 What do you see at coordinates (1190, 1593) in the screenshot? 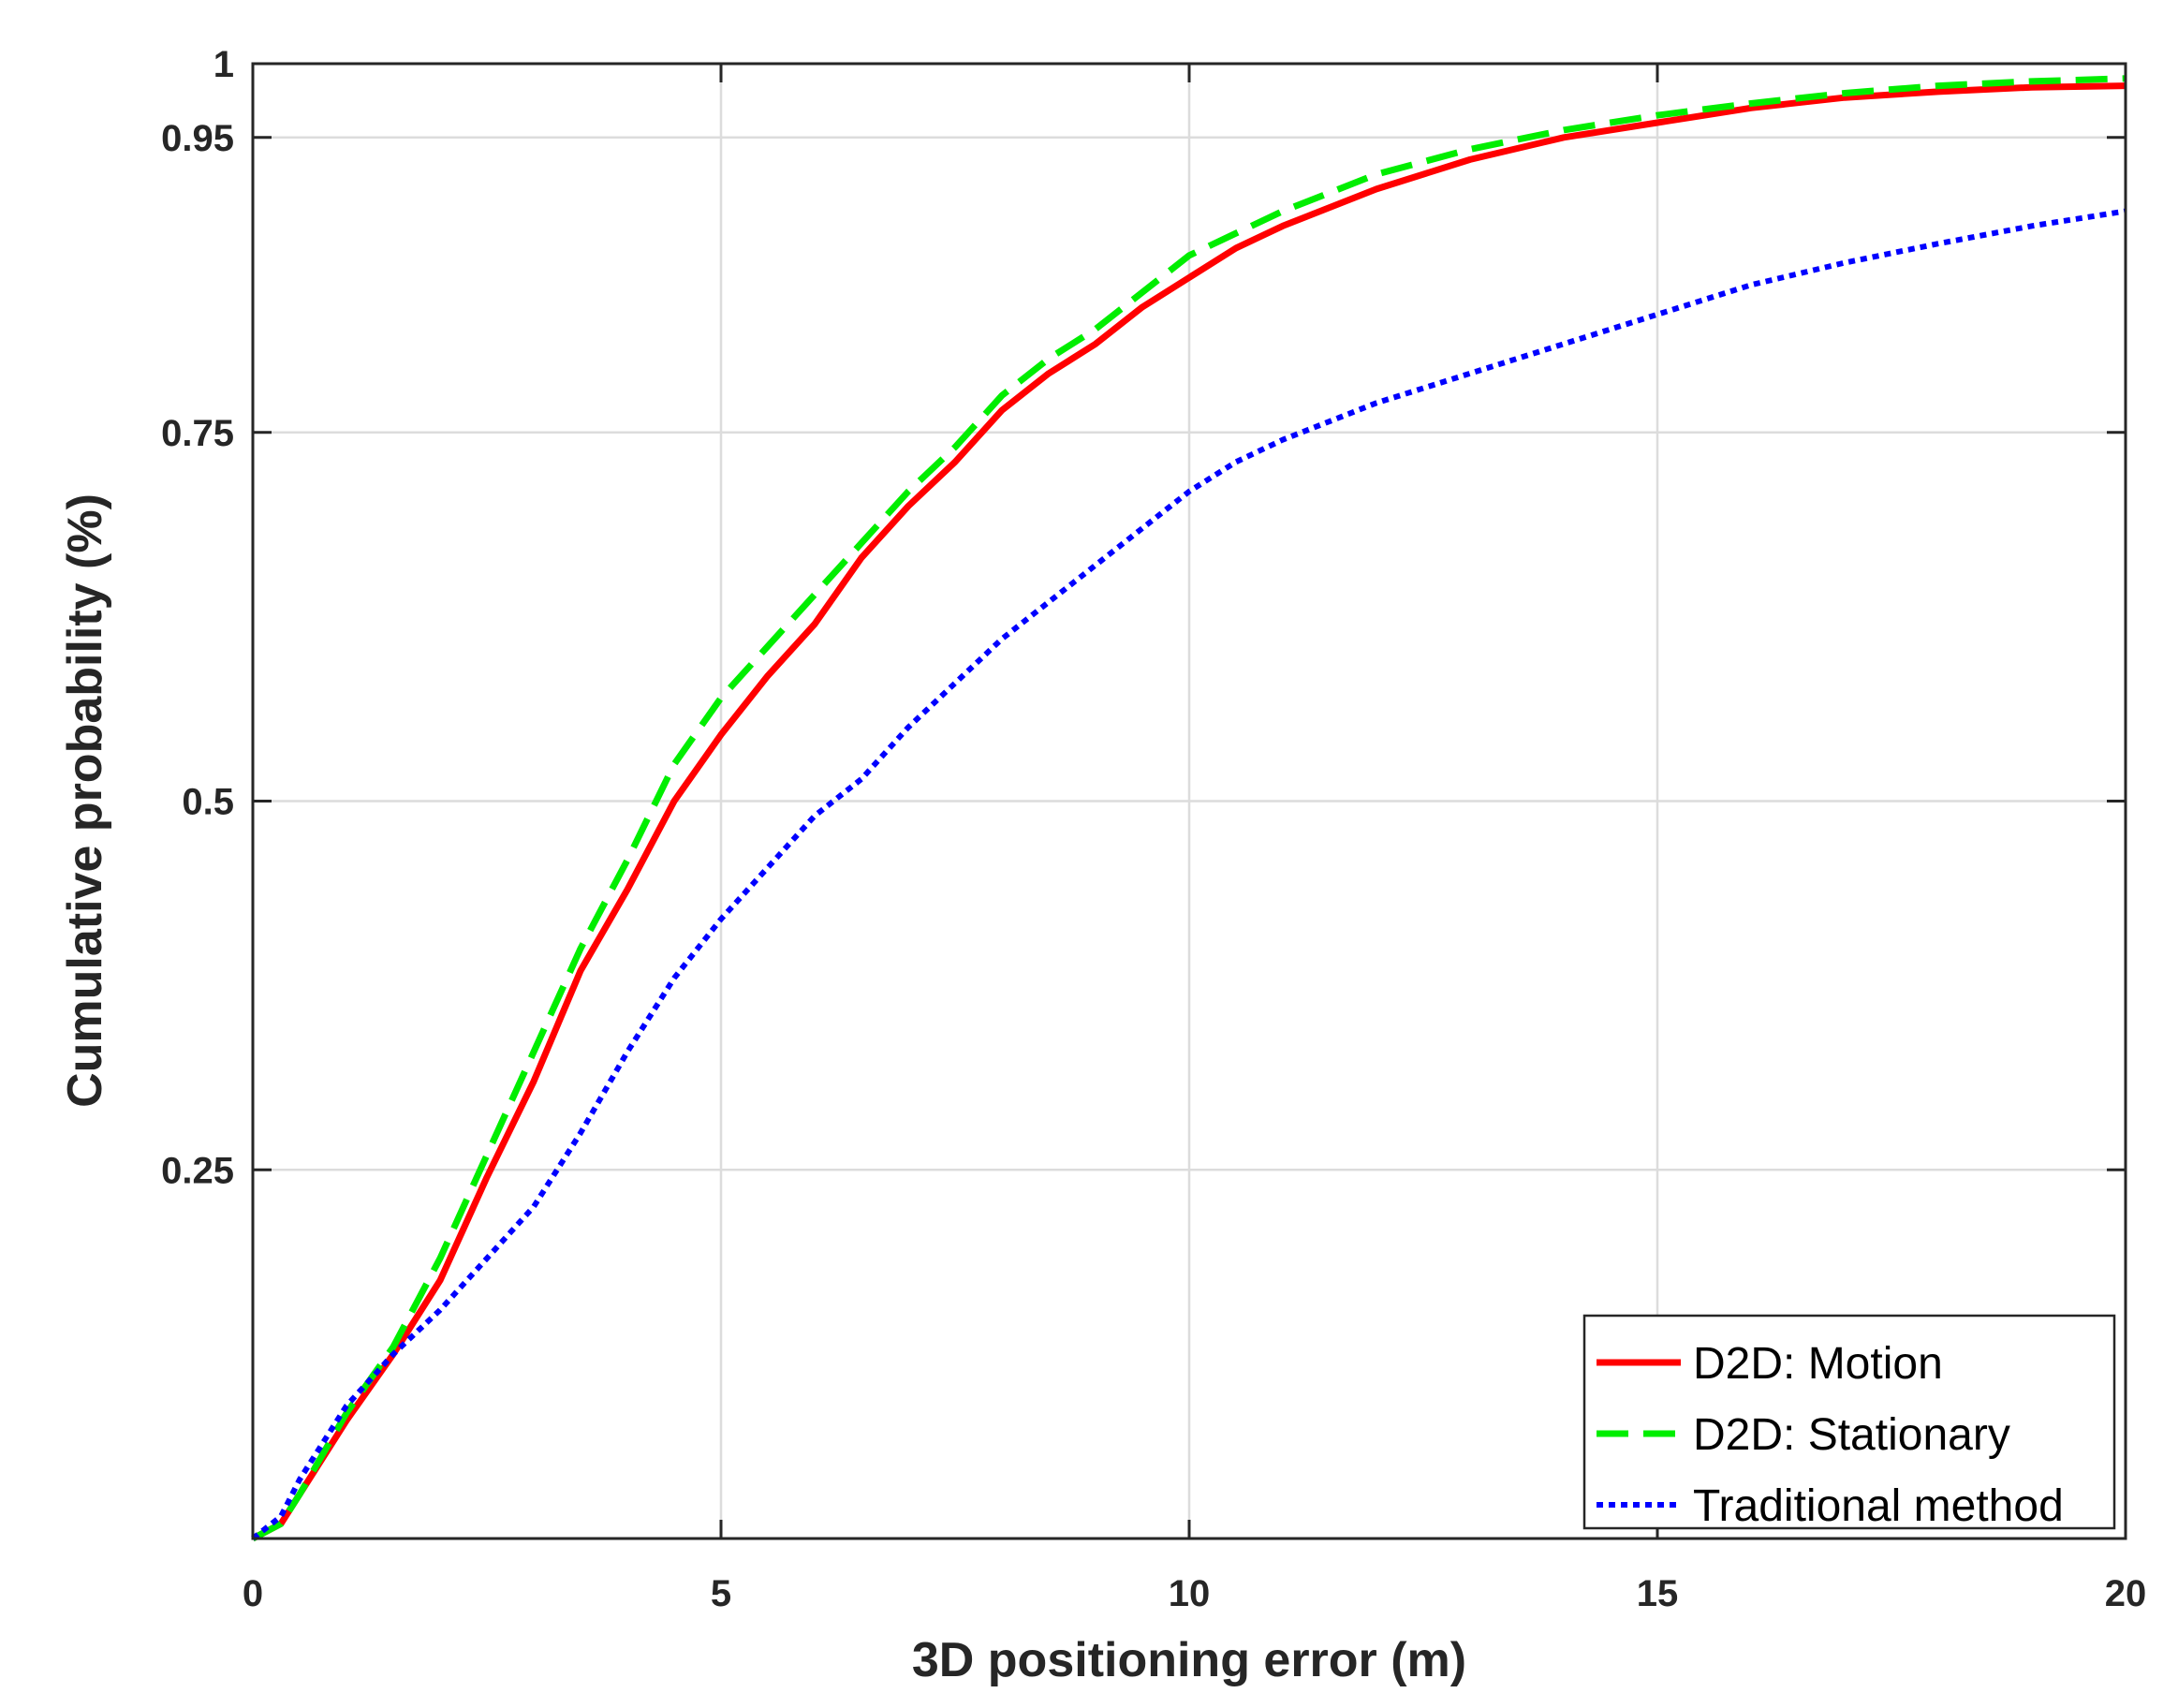
I see `x-tick-label: 10` at bounding box center [1190, 1593].